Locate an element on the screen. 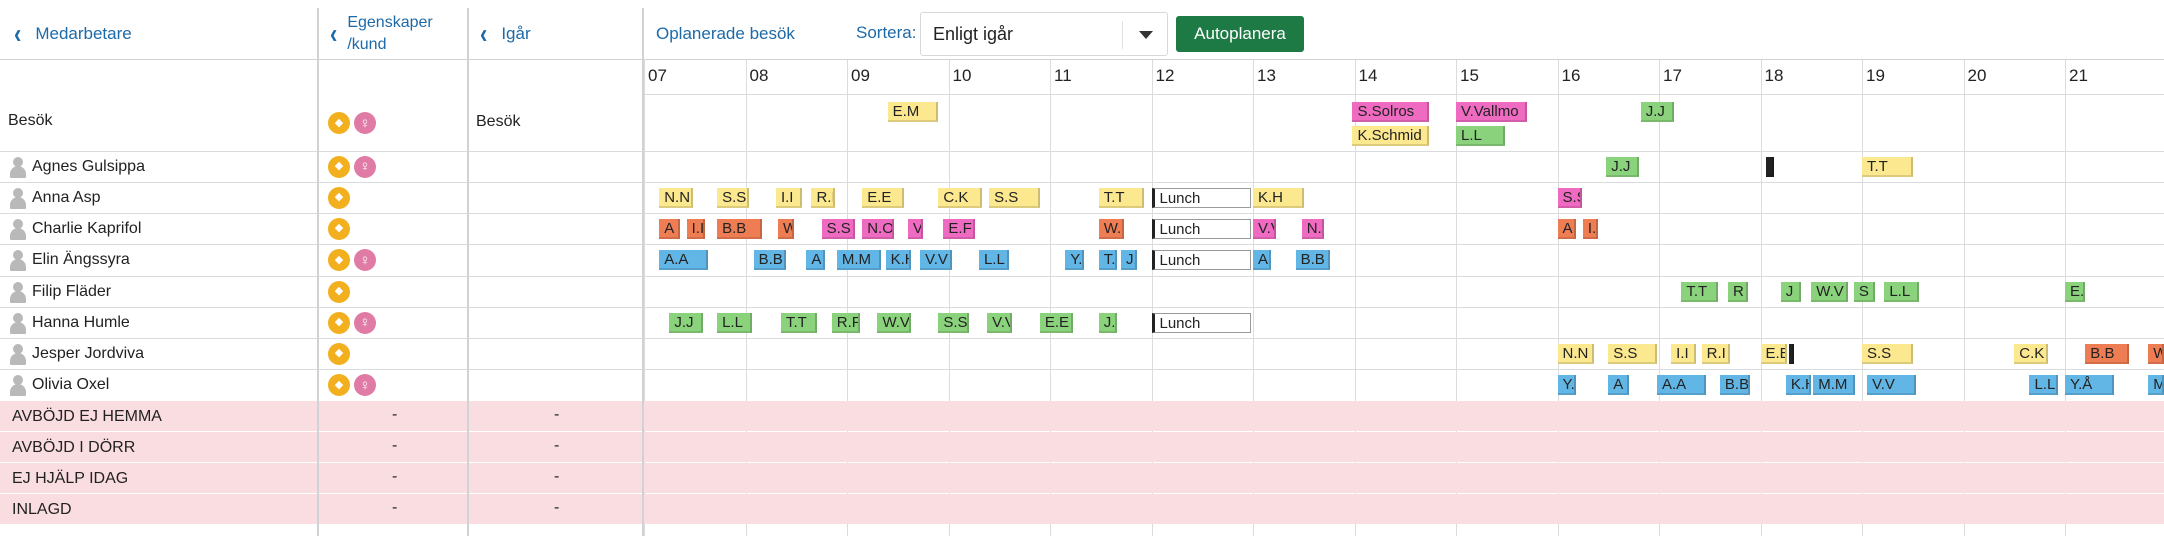 The image size is (2164, 536). visit-block: E.M is located at coordinates (913, 112).